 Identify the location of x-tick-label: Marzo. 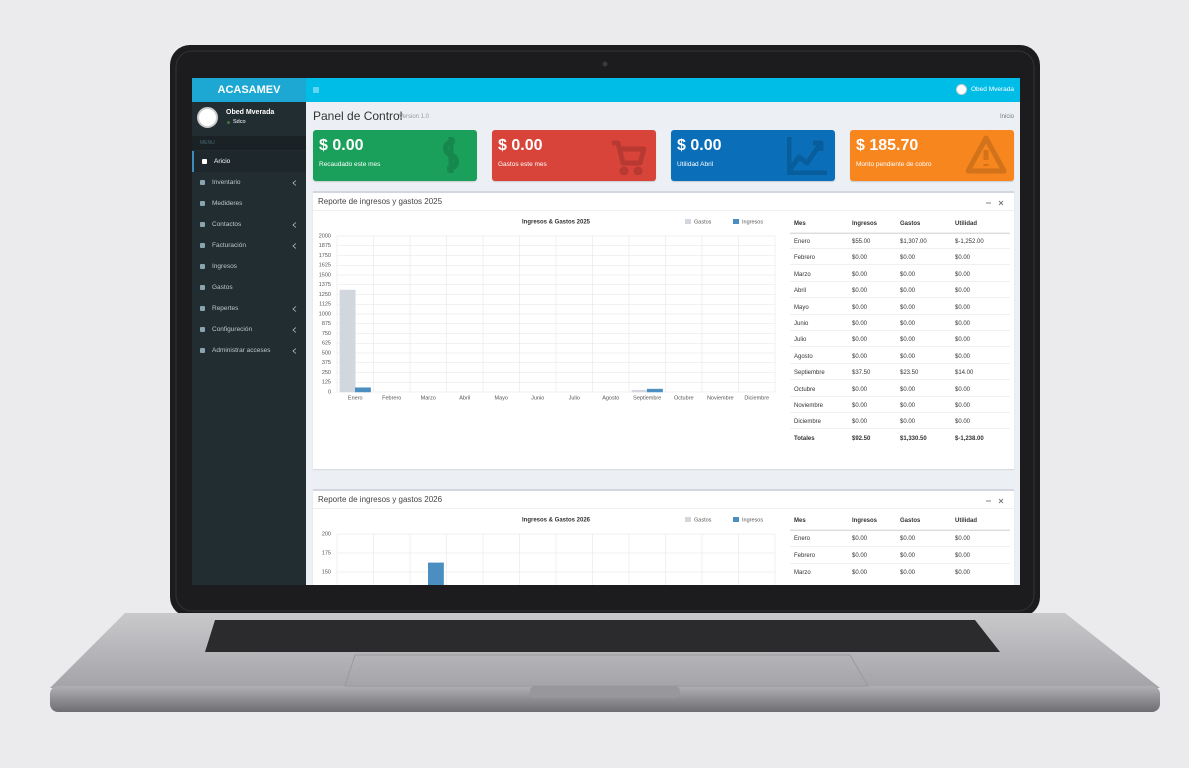
(428, 398).